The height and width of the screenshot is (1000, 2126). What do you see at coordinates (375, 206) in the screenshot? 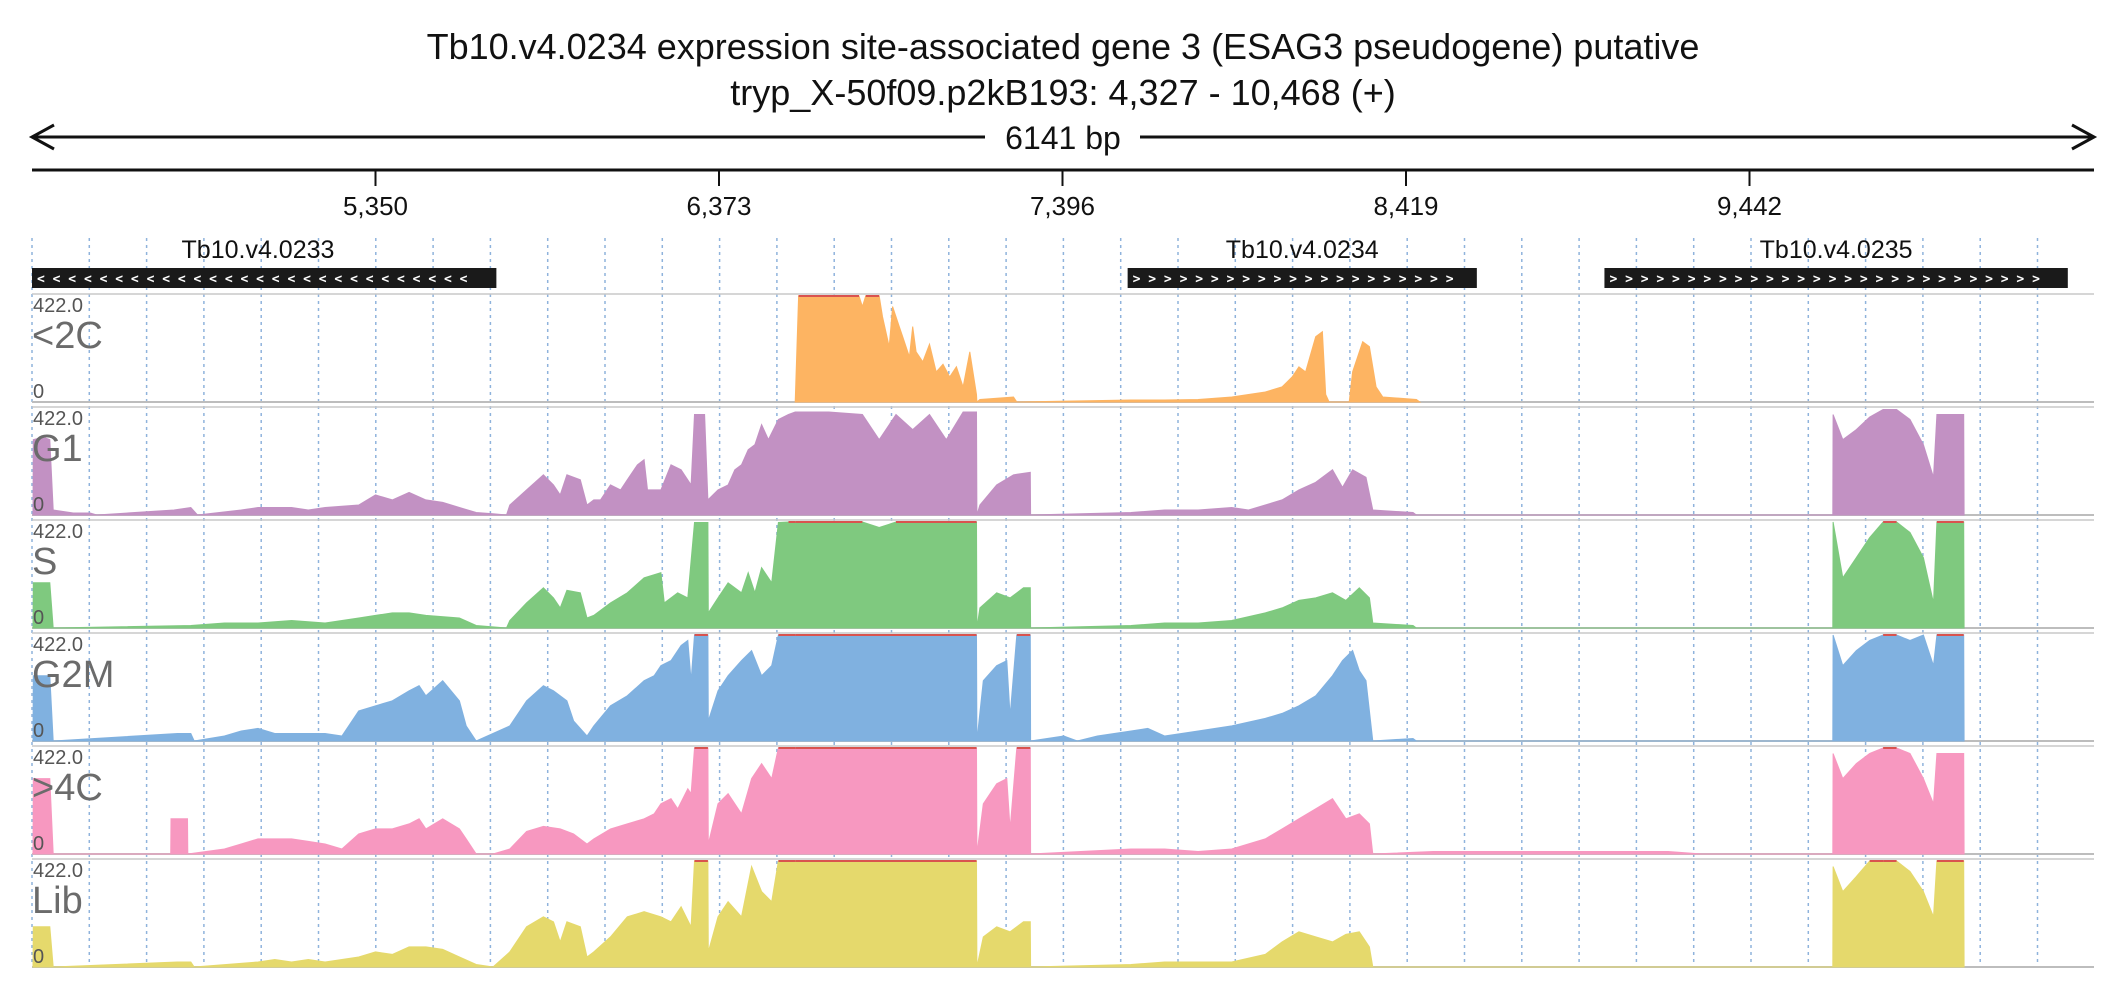
I see `tick-label: 5,350` at bounding box center [375, 206].